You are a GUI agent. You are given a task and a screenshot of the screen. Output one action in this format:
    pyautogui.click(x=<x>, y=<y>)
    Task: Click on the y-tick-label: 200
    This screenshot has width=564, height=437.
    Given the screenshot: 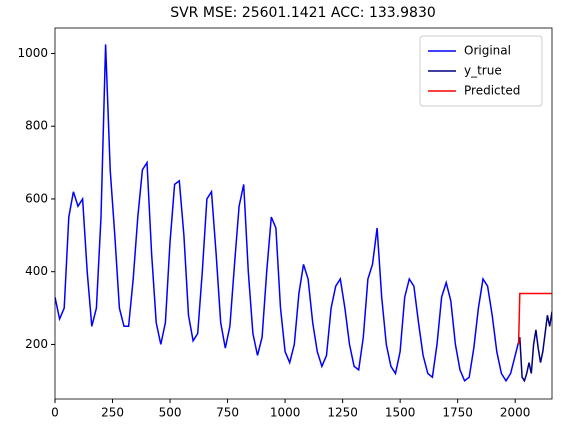 What is the action you would take?
    pyautogui.click(x=36, y=344)
    